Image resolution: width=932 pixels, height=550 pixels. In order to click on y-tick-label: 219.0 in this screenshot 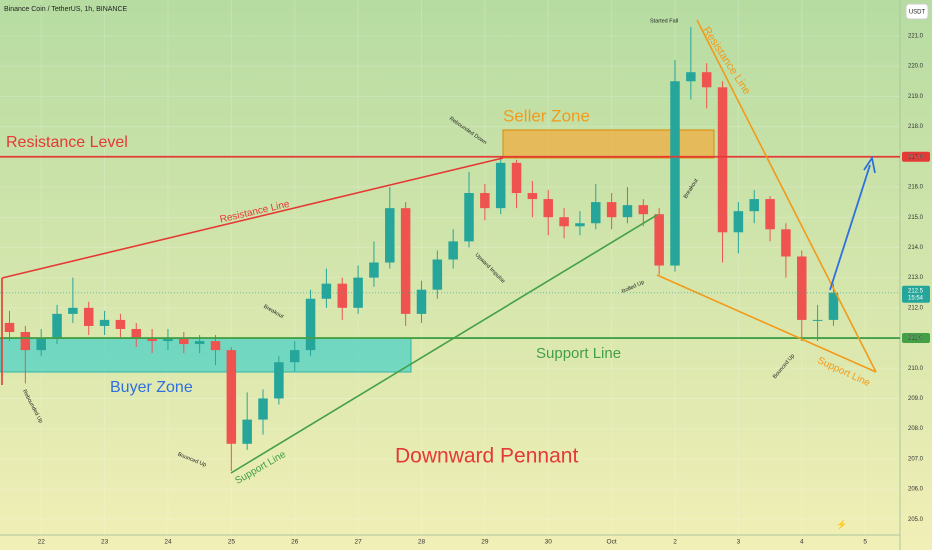, I will do `click(916, 97)`.